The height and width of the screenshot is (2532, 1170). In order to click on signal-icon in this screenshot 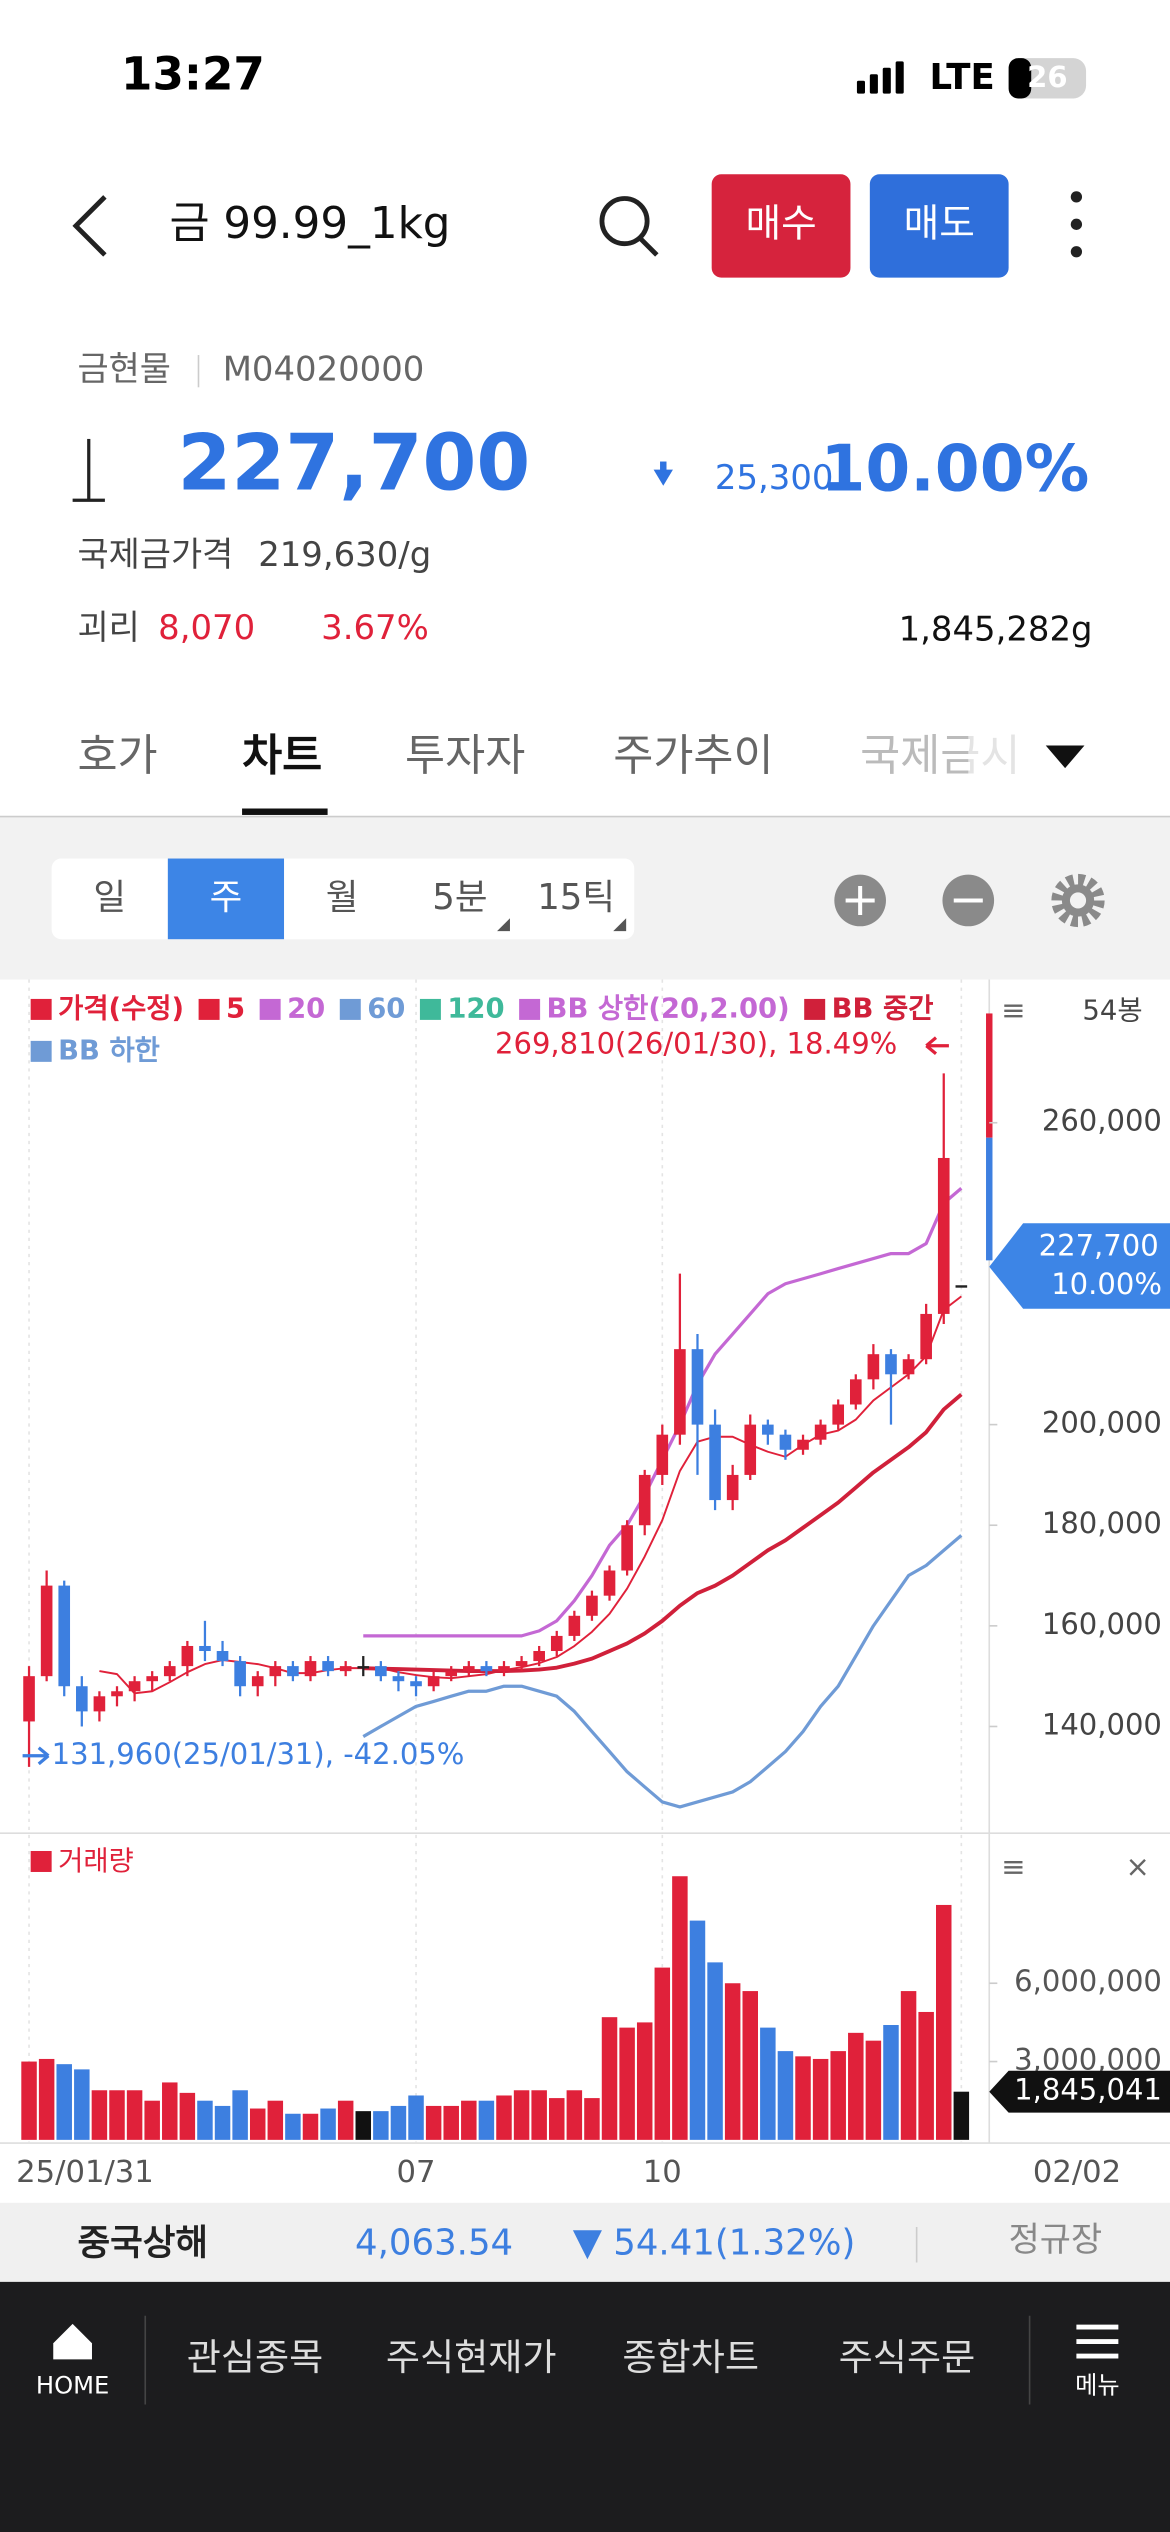, I will do `click(880, 77)`.